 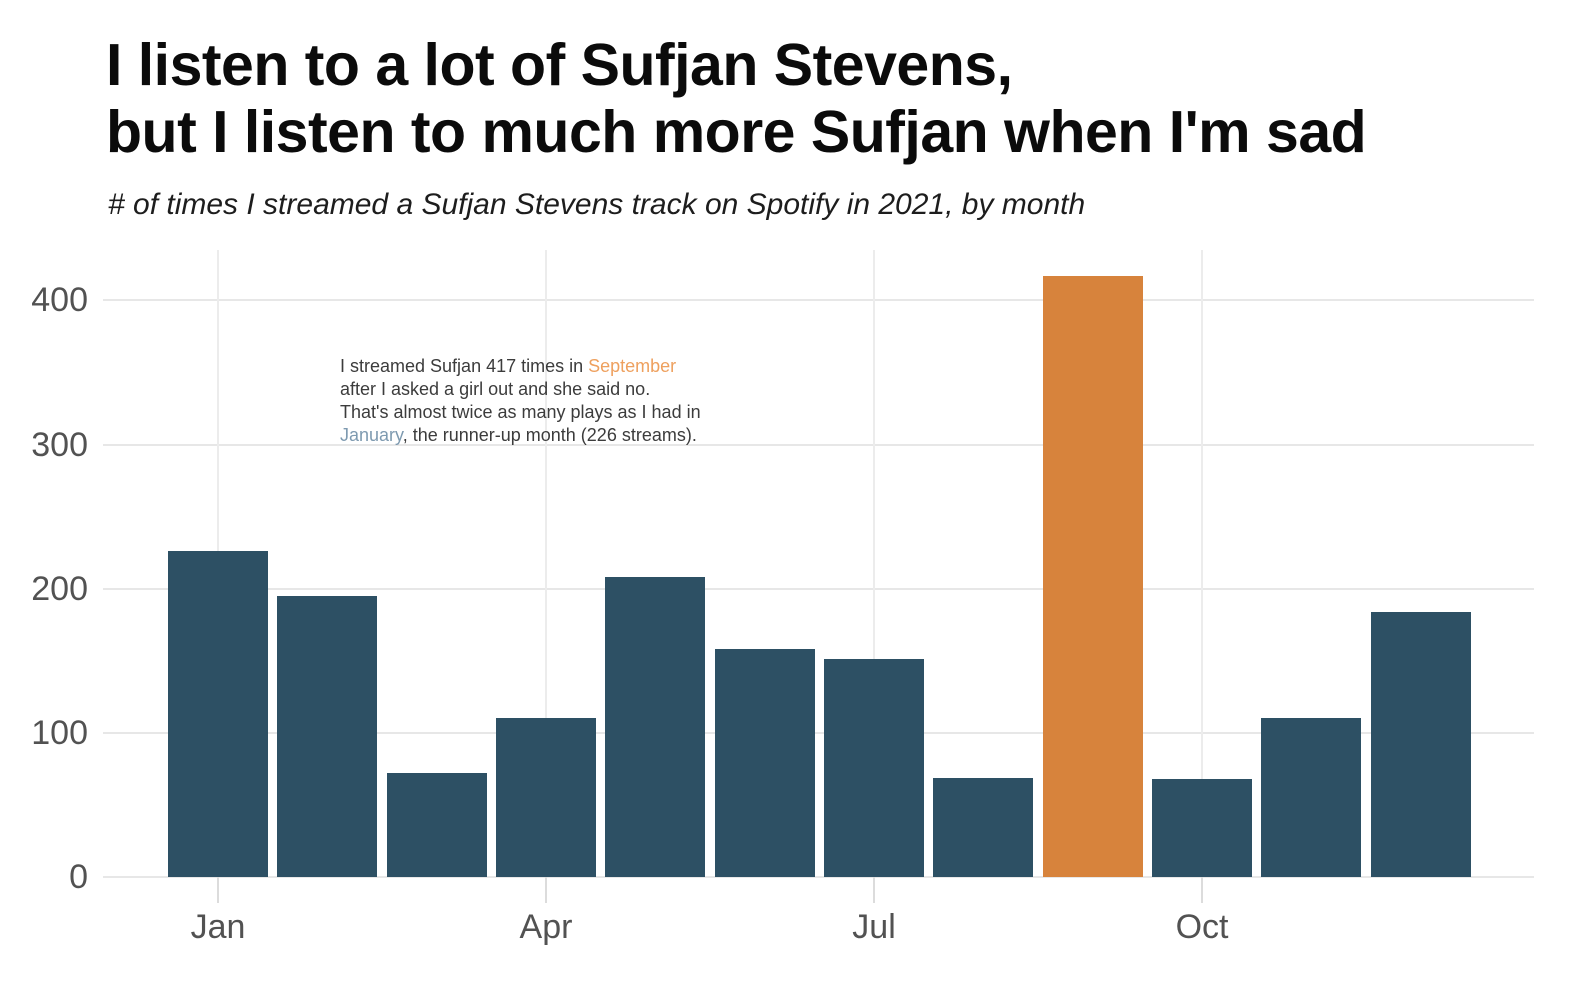 What do you see at coordinates (218, 714) in the screenshot?
I see `bar-jan` at bounding box center [218, 714].